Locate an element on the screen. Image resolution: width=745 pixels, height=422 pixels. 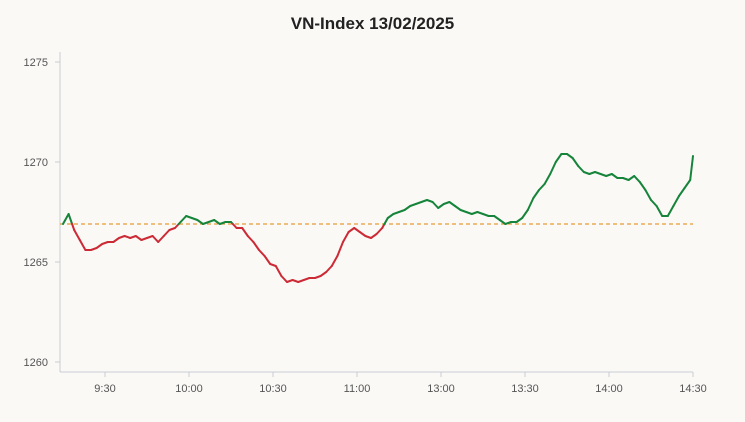
x-tick-label: 14:30 is located at coordinates (693, 389).